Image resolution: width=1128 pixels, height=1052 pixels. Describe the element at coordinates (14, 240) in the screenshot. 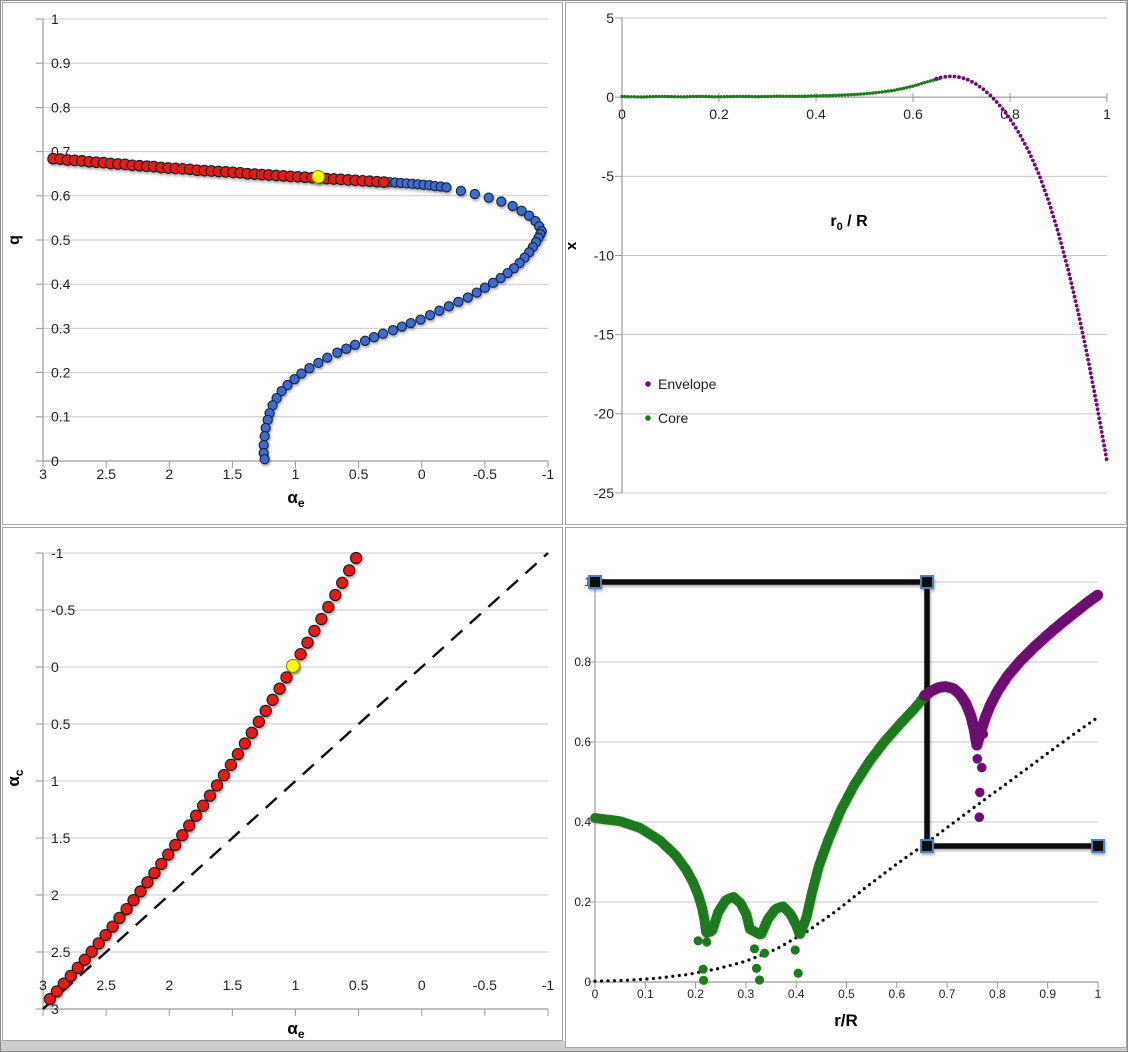

I see `svg-text: q` at that location.